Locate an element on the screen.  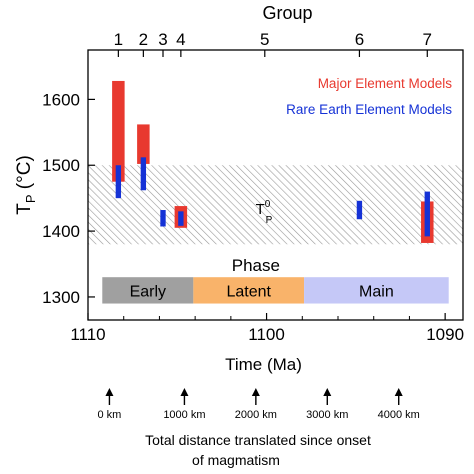
group-tick-label: 4 is located at coordinates (180, 39).